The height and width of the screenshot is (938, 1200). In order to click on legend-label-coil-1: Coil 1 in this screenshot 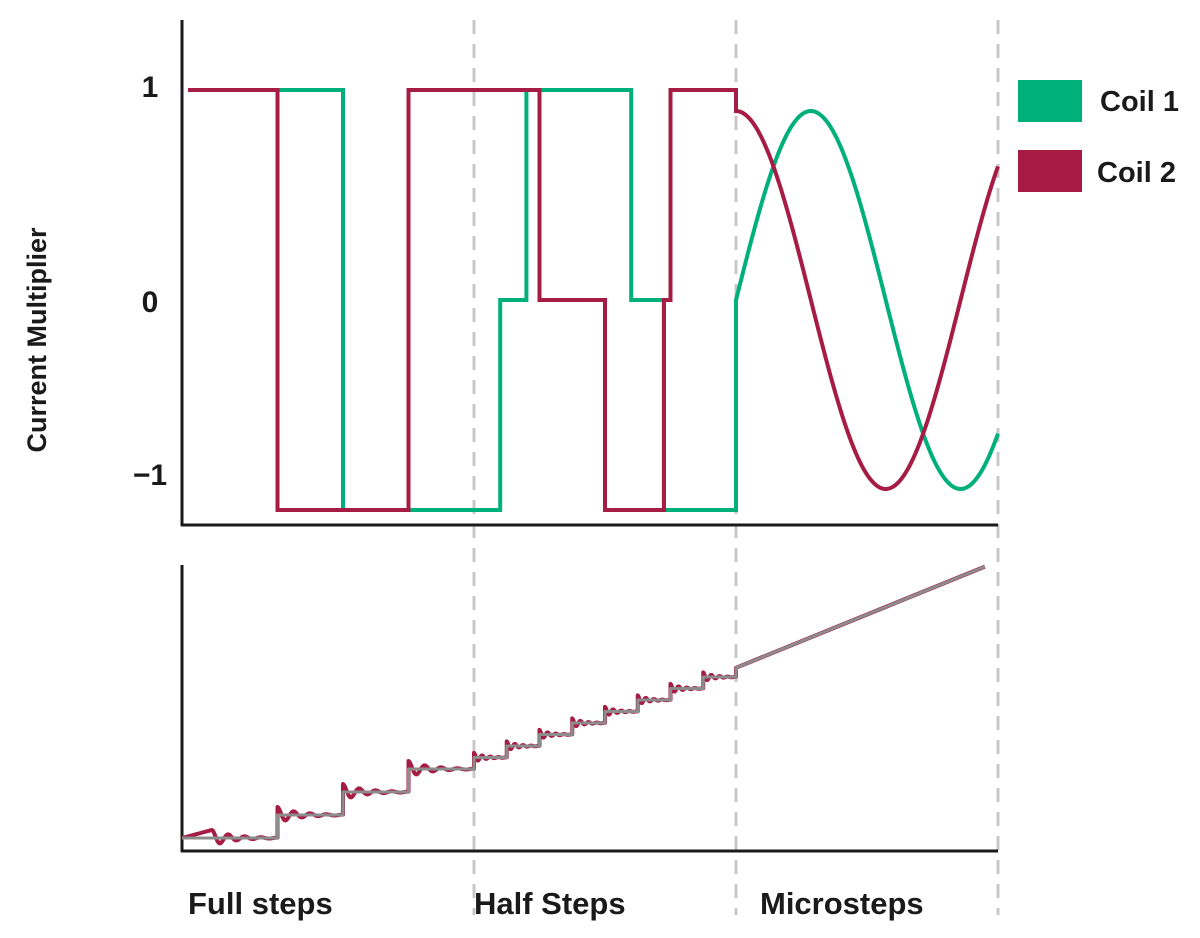, I will do `click(1139, 102)`.